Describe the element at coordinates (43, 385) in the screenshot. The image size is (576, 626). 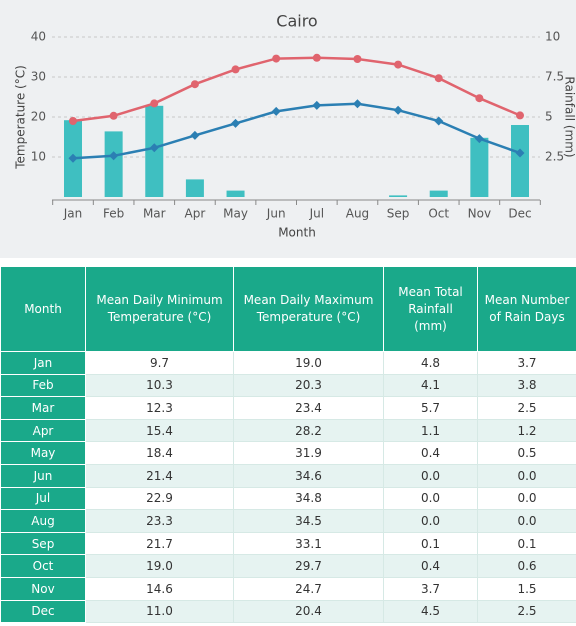
I see `month-cell: Feb` at that location.